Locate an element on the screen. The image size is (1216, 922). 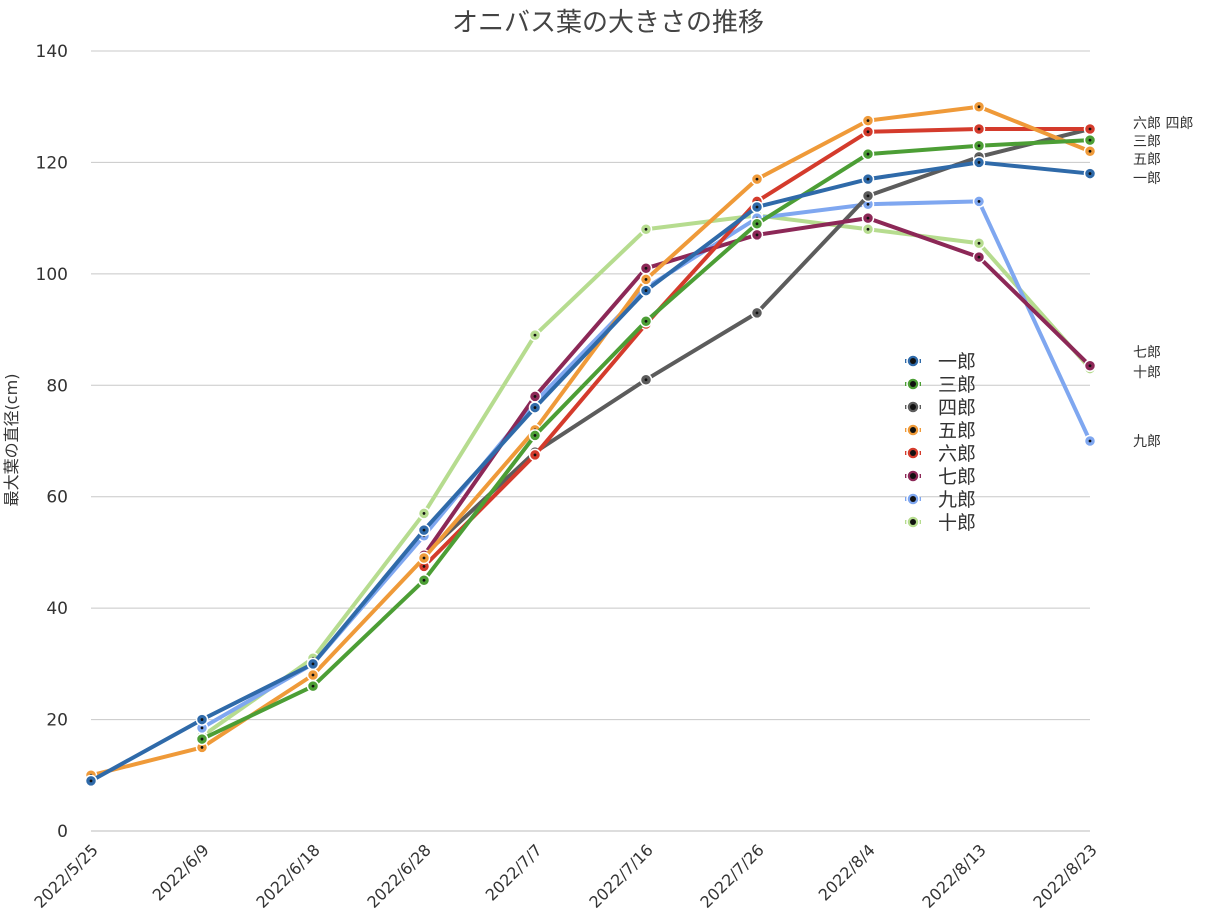
y-tick-label: 20 is located at coordinates (57, 721).